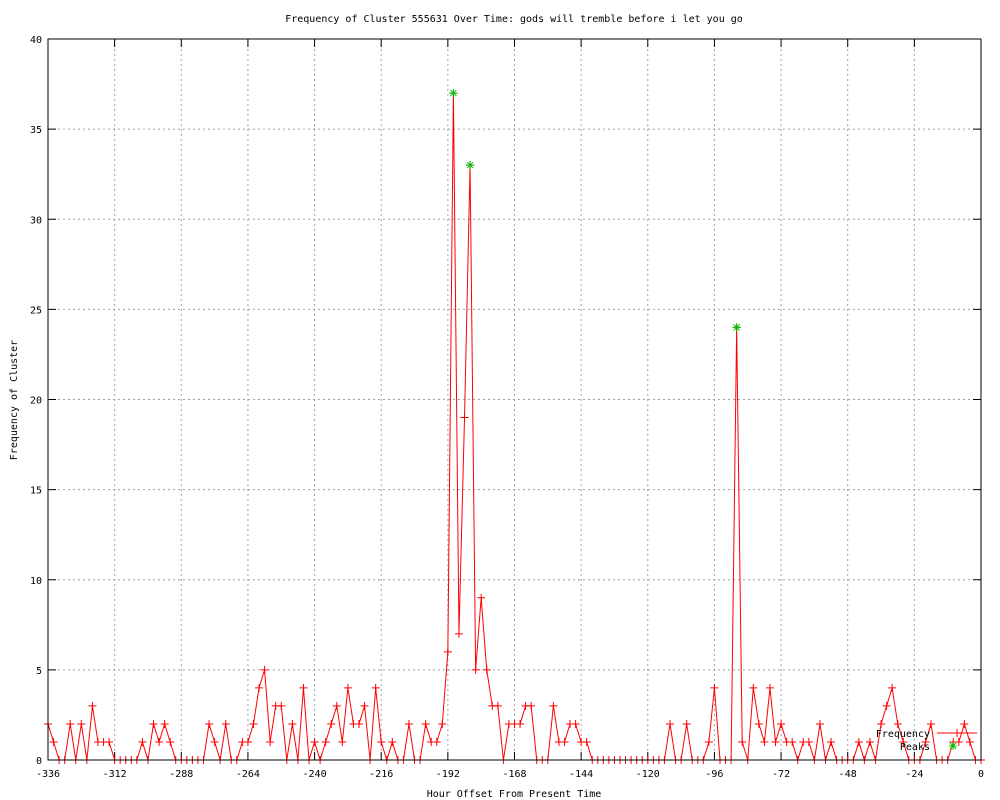 The image size is (1000, 800). I want to click on y-axis-label: Frequency of Cluster, so click(14, 400).